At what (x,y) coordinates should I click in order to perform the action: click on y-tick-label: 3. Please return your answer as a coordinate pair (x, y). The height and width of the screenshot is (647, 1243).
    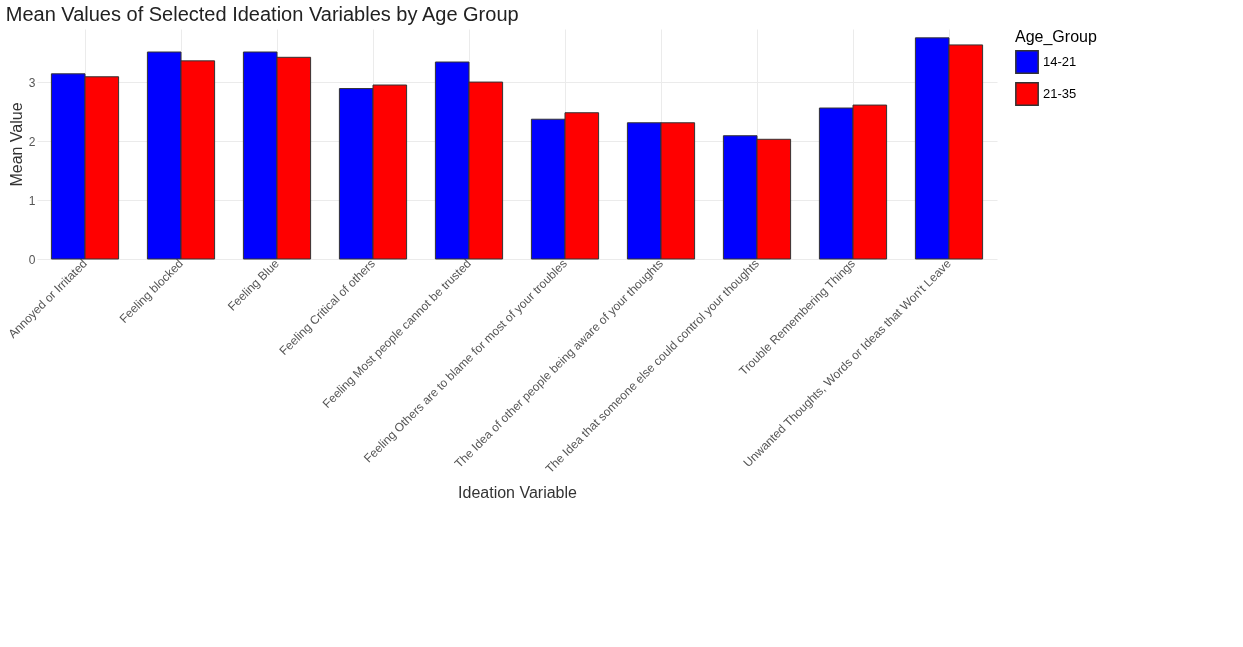
    Looking at the image, I should click on (32, 82).